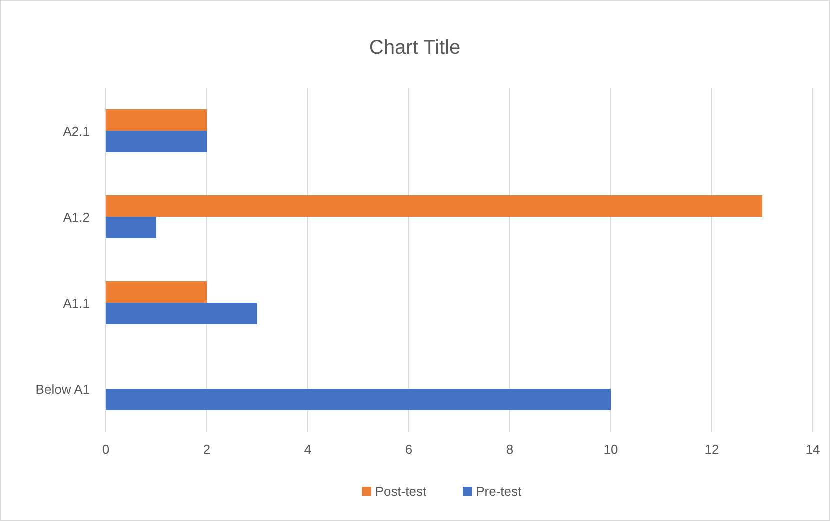 The height and width of the screenshot is (521, 830). I want to click on x-tick-label: 12, so click(712, 449).